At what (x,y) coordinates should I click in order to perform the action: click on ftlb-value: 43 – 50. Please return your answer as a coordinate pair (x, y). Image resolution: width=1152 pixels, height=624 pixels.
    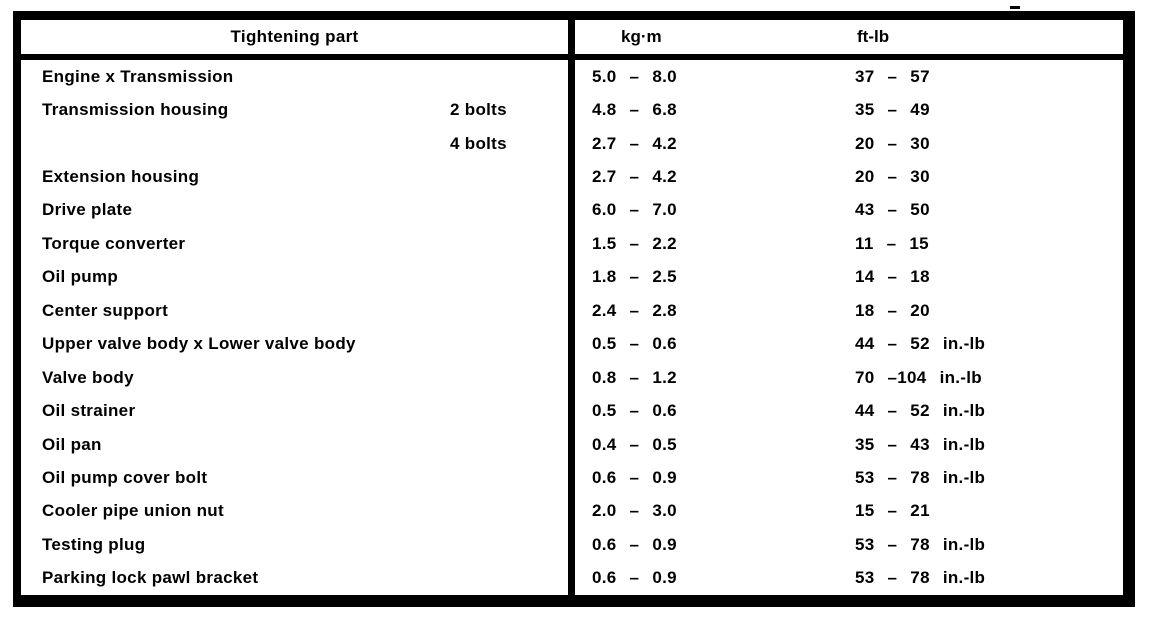
    Looking at the image, I should click on (892, 210).